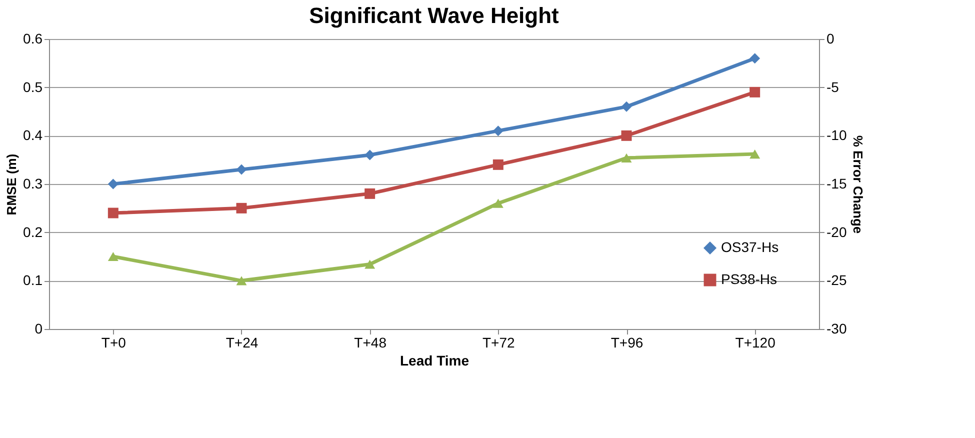  Describe the element at coordinates (499, 342) in the screenshot. I see `x-tick-label: T+72` at that location.